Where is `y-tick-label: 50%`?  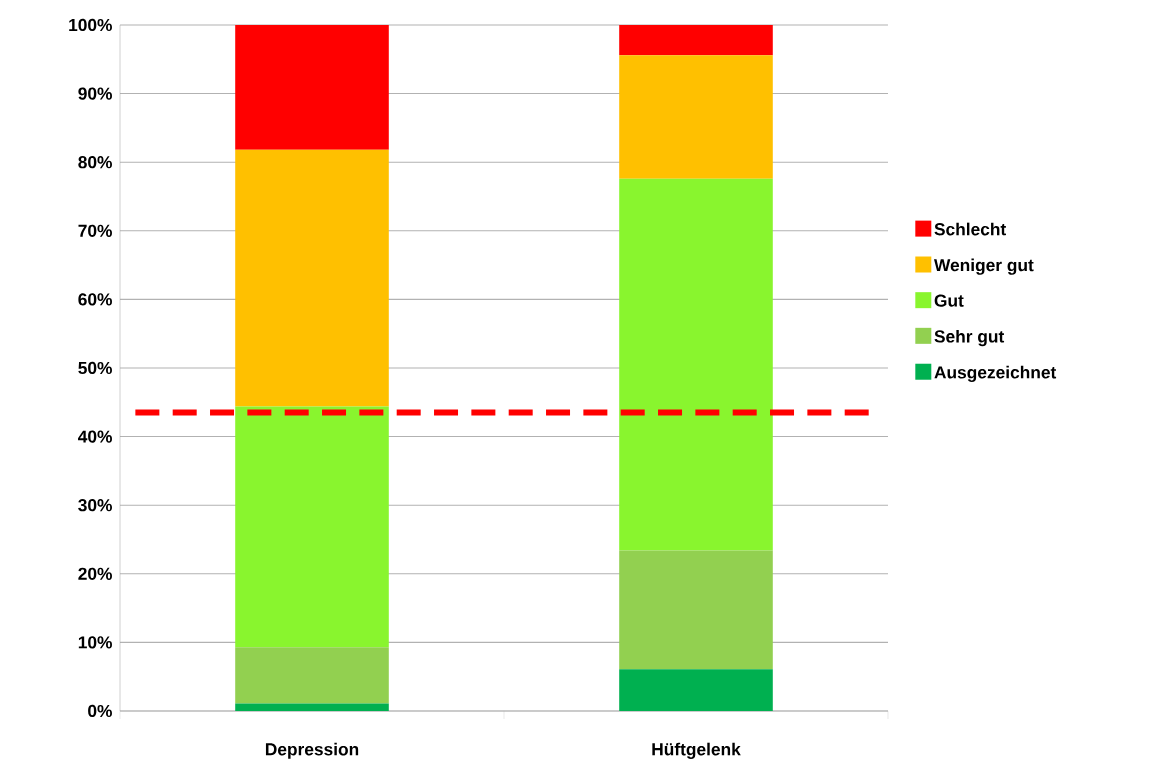
y-tick-label: 50% is located at coordinates (95, 368).